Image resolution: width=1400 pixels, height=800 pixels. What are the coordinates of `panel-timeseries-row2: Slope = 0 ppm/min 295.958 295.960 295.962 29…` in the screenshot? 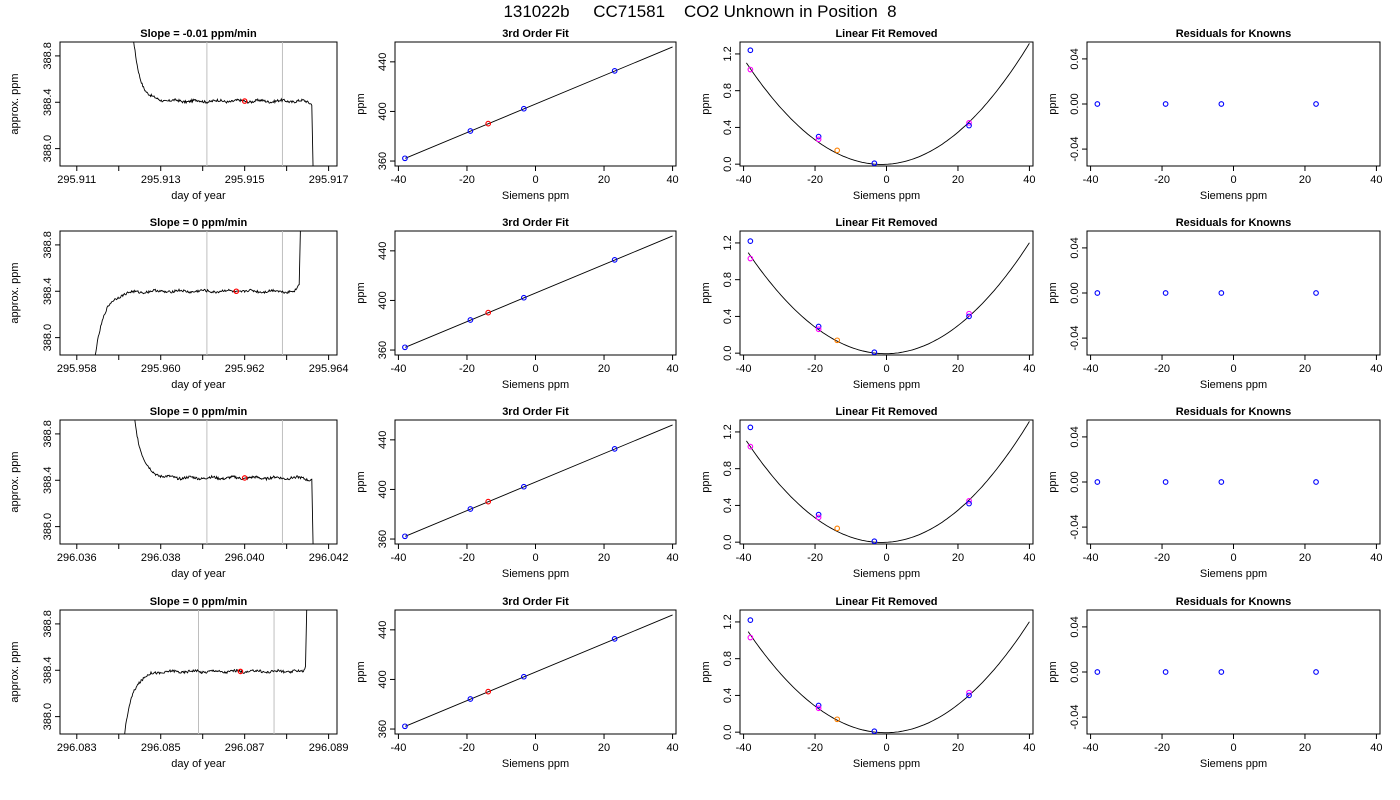 It's located at (178, 304).